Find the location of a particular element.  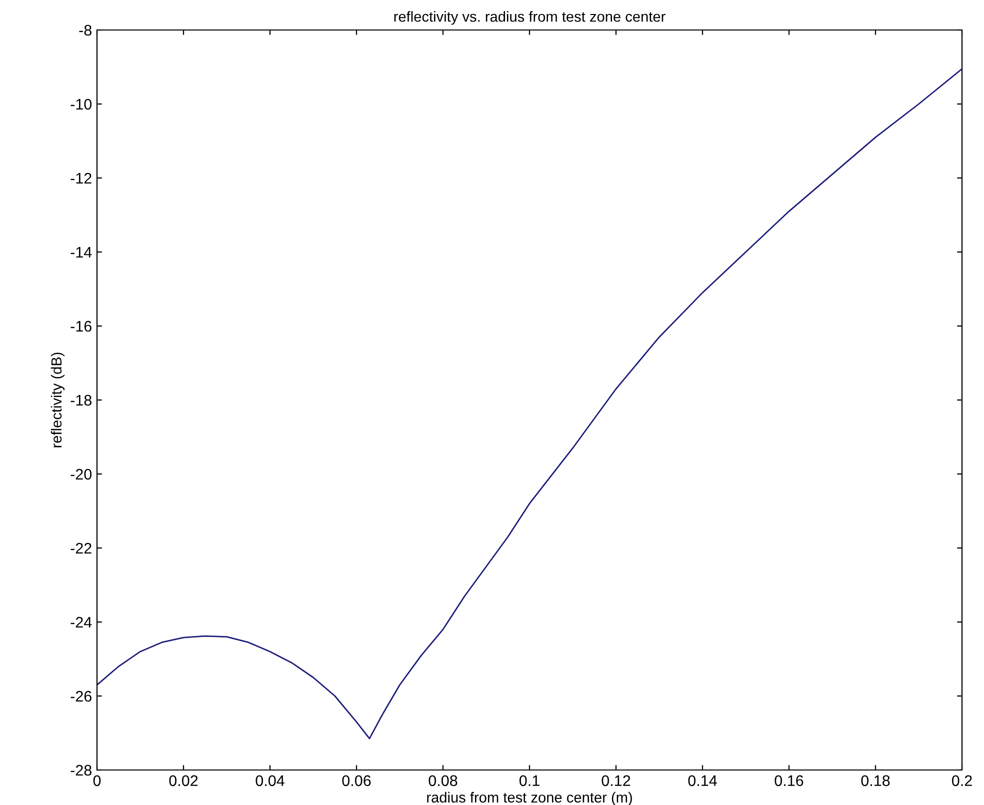

y-tick-label: -16 is located at coordinates (81, 326).